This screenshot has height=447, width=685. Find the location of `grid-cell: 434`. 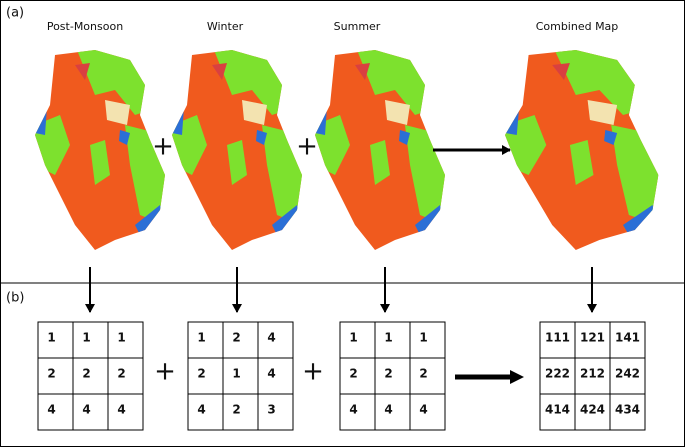

grid-cell: 434 is located at coordinates (627, 410).